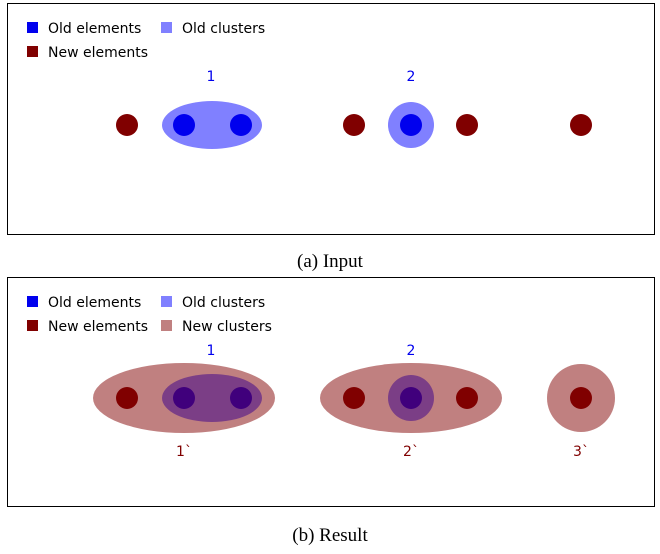  What do you see at coordinates (184, 452) in the screenshot?
I see `new-cluster-label-1: 1`` at bounding box center [184, 452].